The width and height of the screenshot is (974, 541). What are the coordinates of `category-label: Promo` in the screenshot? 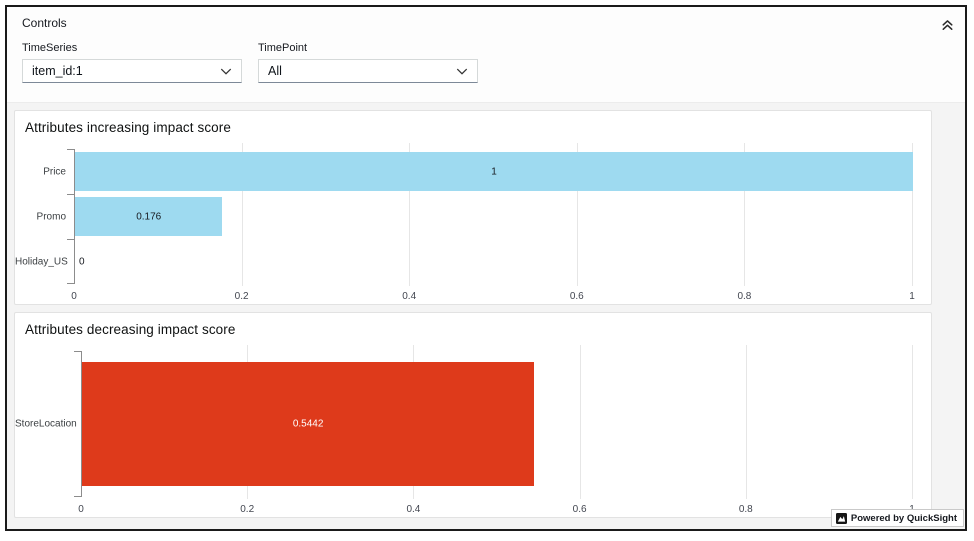 It's located at (51, 216).